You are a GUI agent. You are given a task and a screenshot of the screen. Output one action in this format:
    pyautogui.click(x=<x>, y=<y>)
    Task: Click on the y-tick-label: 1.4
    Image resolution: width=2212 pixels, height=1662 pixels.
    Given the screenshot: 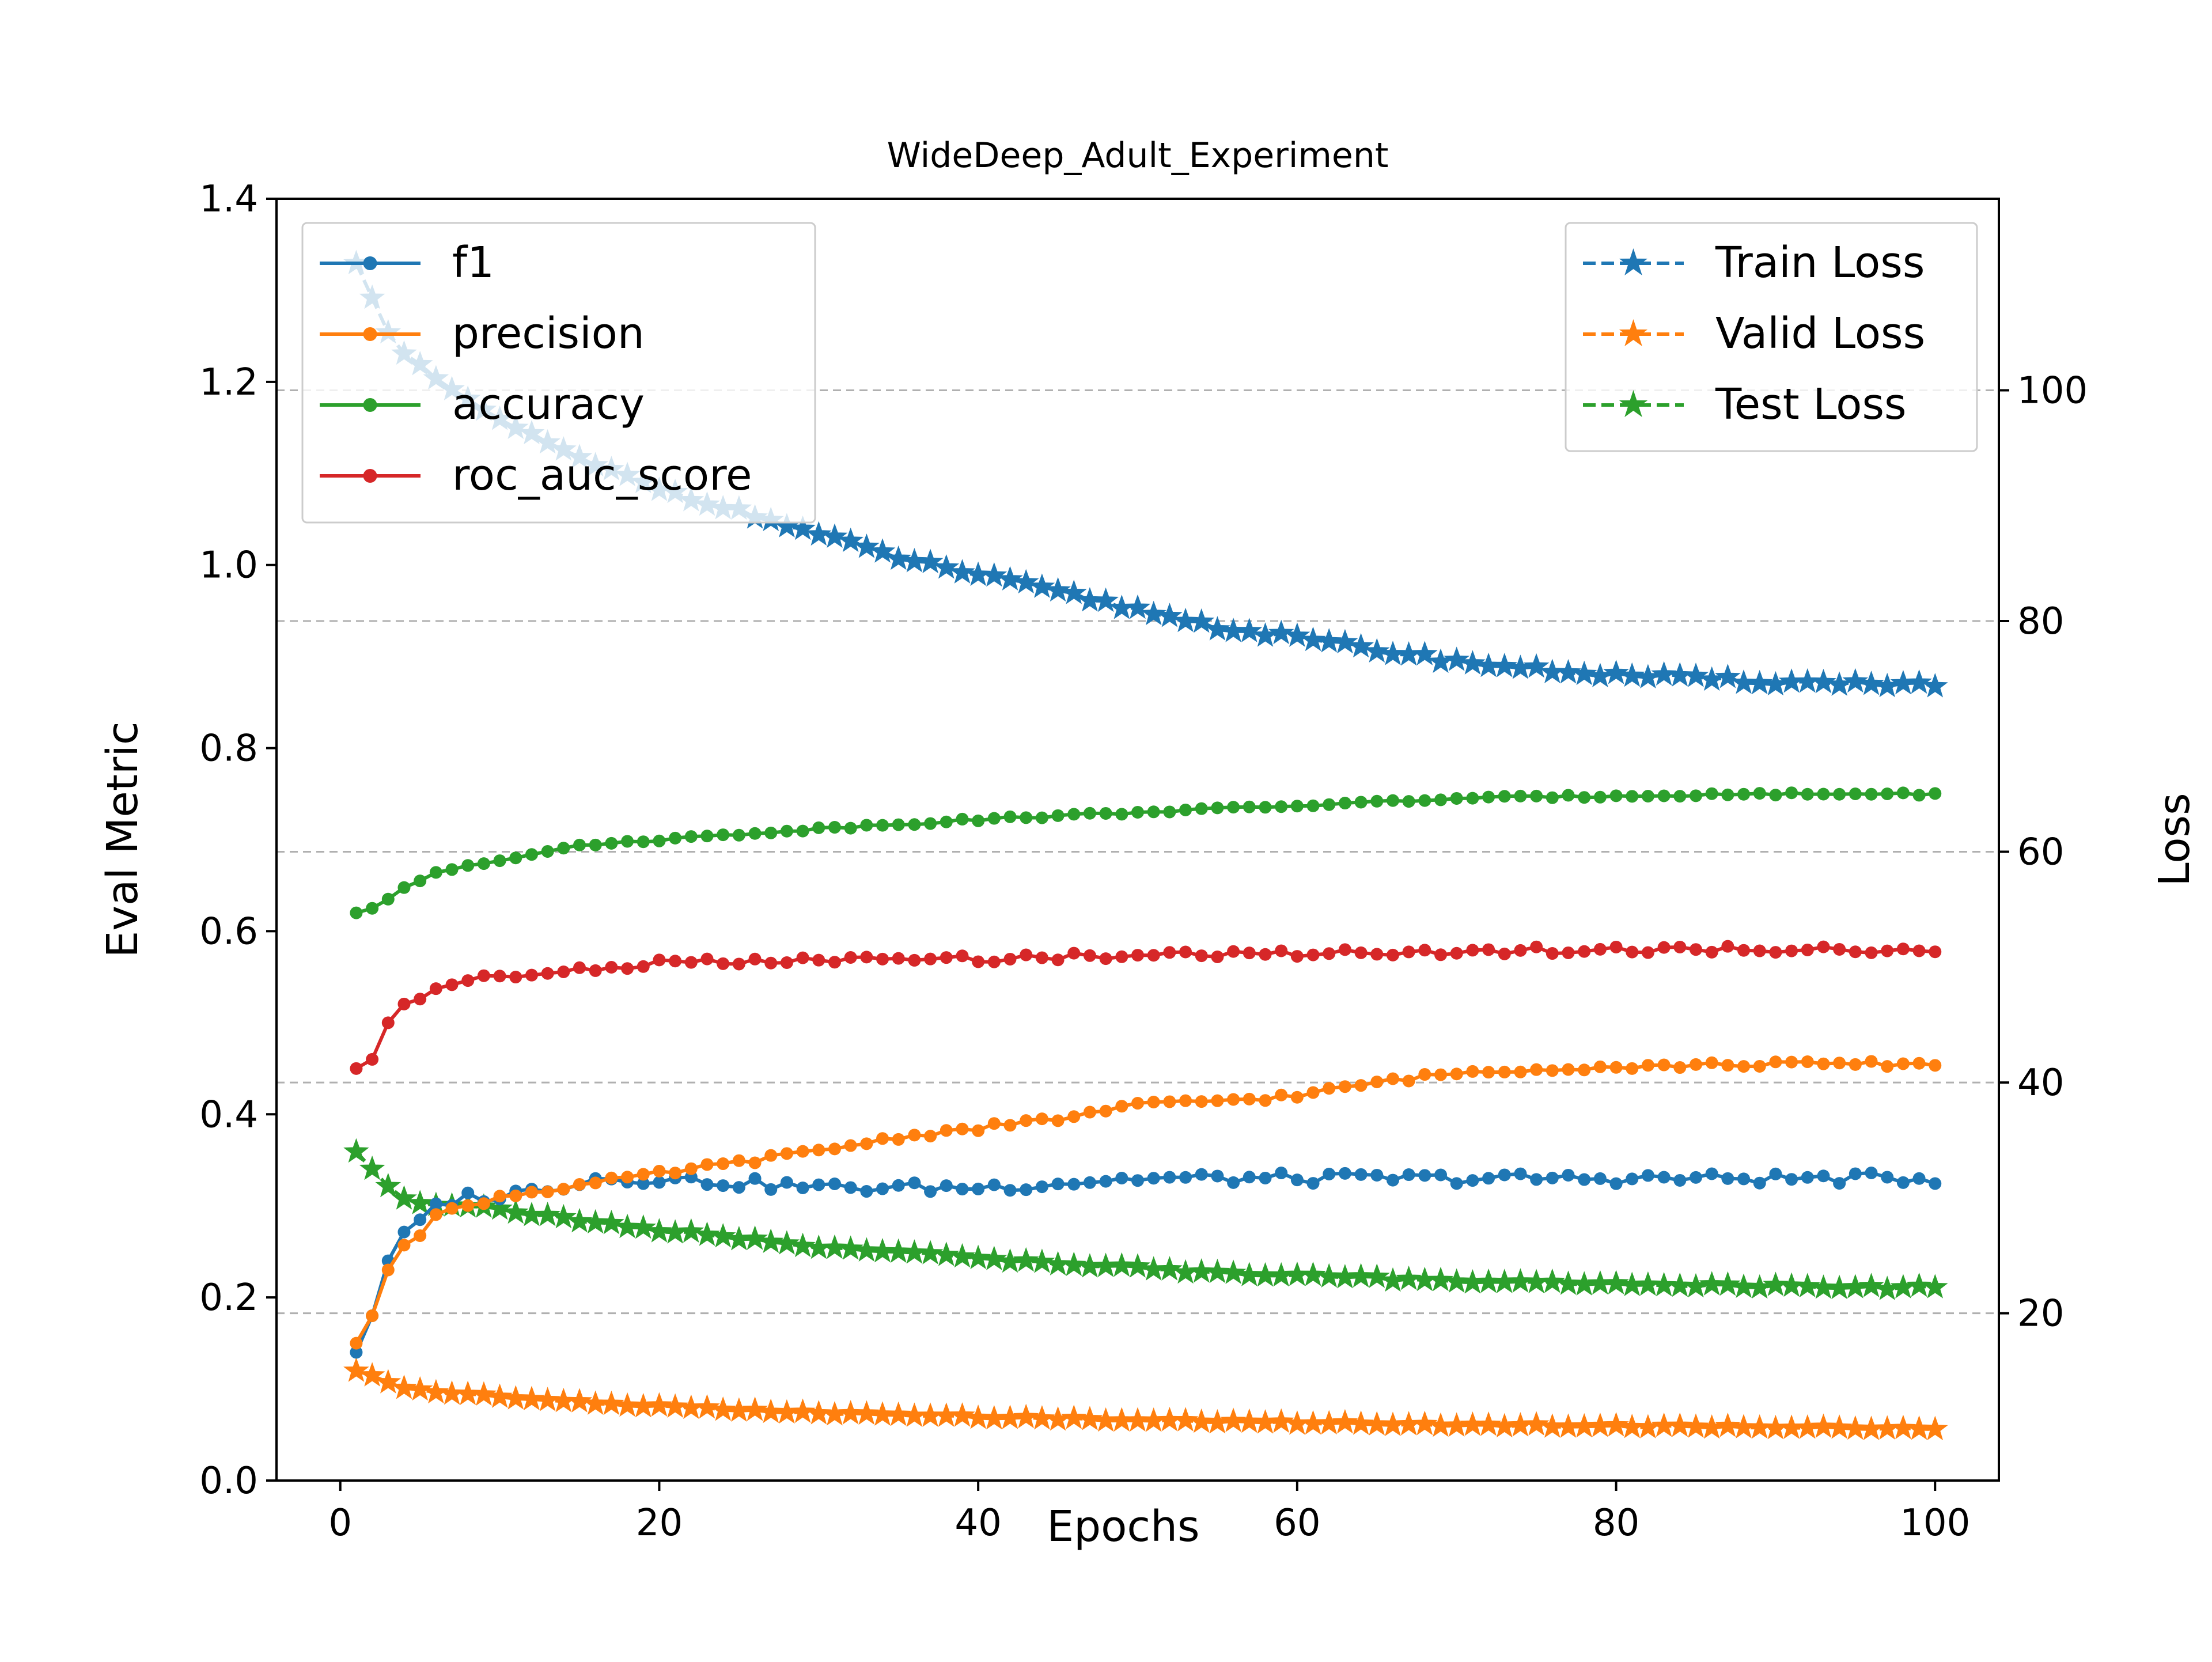 What is the action you would take?
    pyautogui.click(x=228, y=199)
    